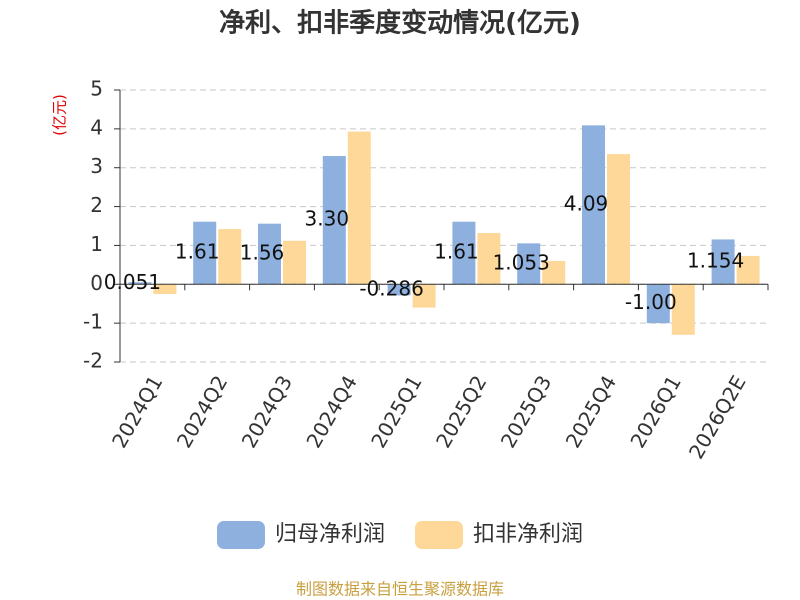 The height and width of the screenshot is (600, 800). I want to click on y-tick-label: 2, so click(96, 205).